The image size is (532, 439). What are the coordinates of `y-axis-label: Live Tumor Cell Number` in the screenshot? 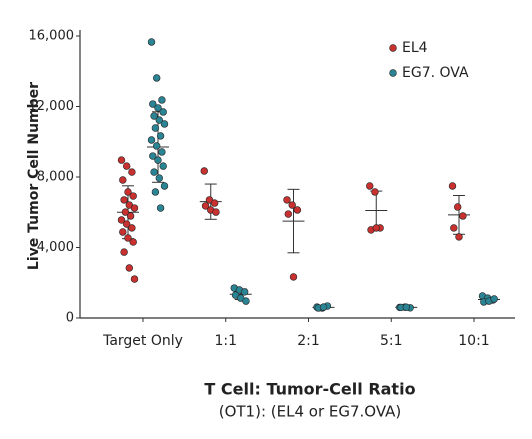 It's located at (34, 176).